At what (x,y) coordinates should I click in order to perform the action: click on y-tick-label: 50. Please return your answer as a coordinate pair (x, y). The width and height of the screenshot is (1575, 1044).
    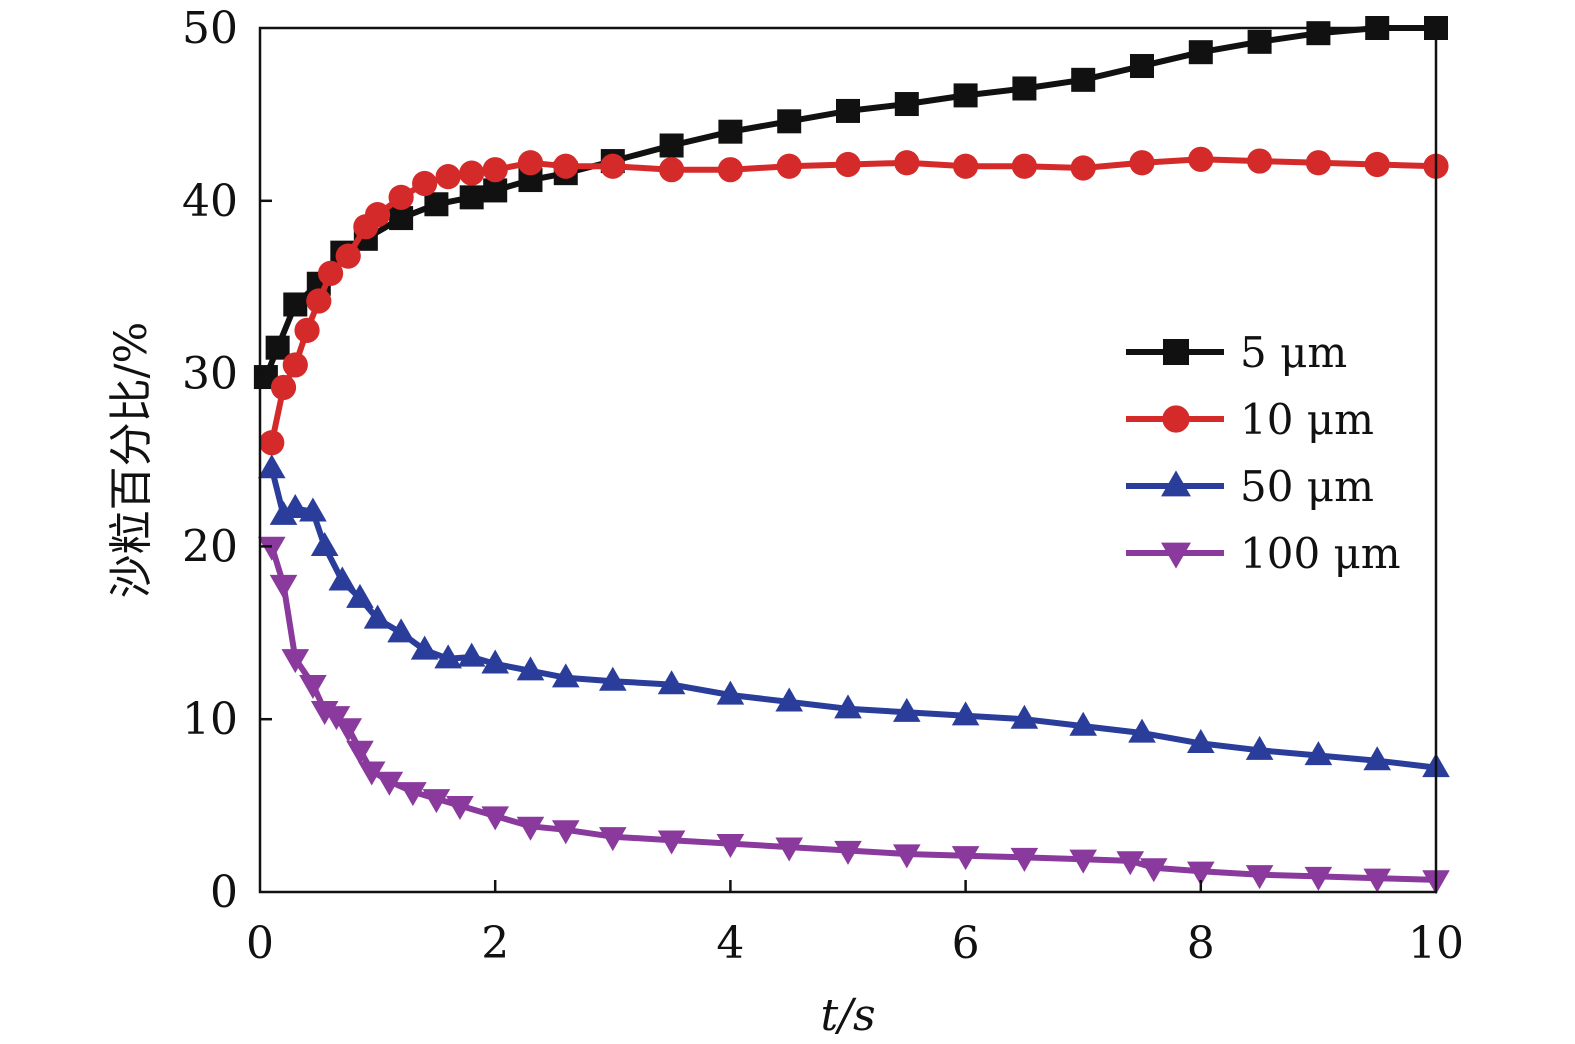
    Looking at the image, I should click on (210, 28).